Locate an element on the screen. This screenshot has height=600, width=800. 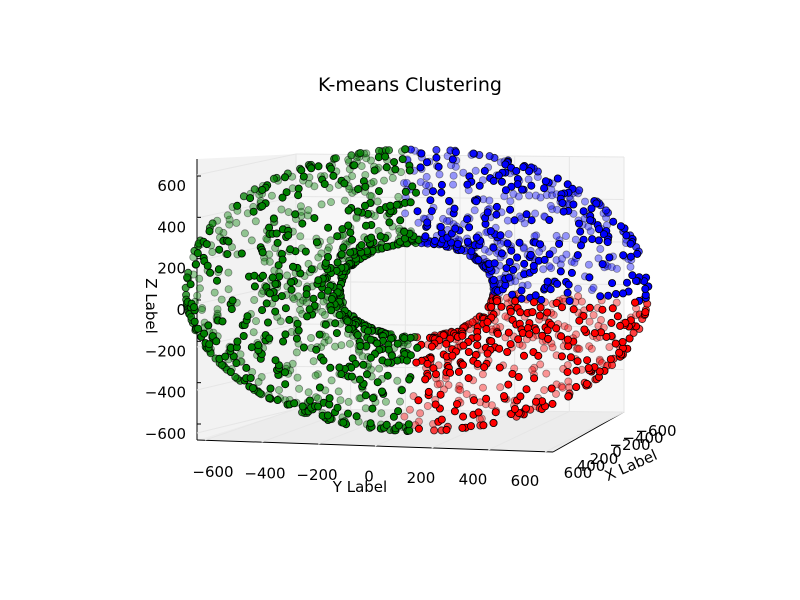
x-tick-label: −200 is located at coordinates (629, 445).